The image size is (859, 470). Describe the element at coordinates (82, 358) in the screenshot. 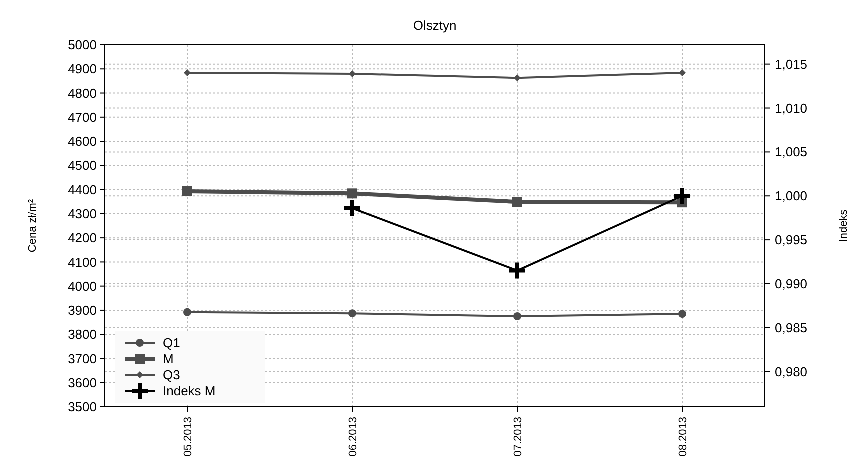

I see `y-tick-label: 3700` at that location.